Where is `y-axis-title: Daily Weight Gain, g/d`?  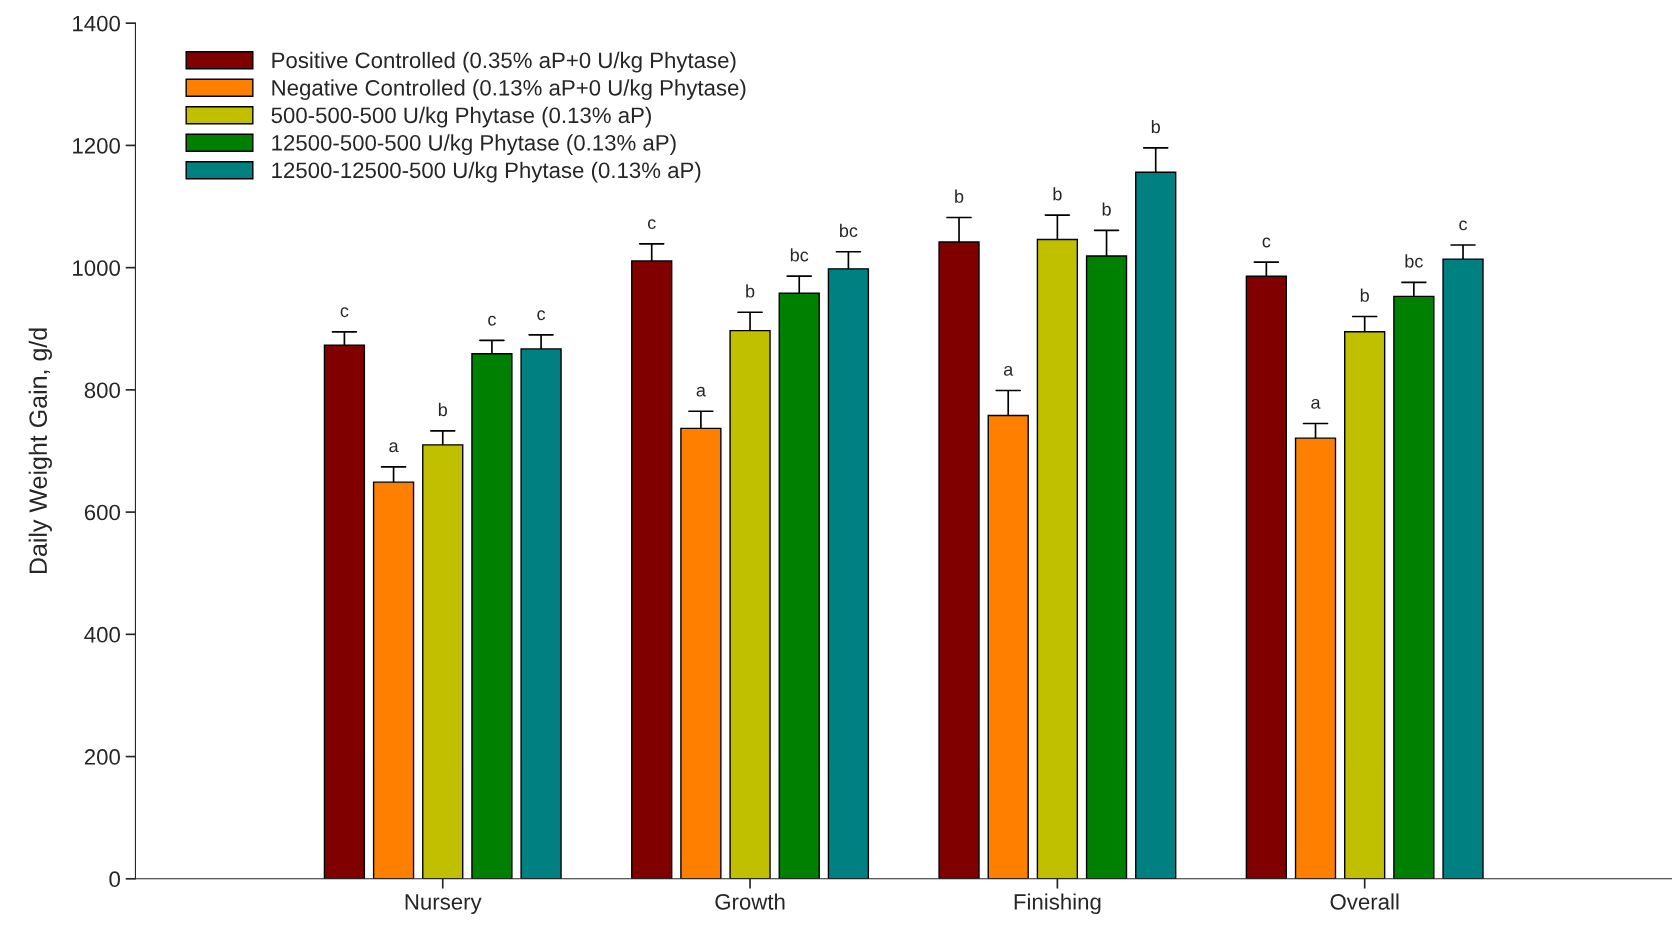
y-axis-title: Daily Weight Gain, g/d is located at coordinates (40, 451).